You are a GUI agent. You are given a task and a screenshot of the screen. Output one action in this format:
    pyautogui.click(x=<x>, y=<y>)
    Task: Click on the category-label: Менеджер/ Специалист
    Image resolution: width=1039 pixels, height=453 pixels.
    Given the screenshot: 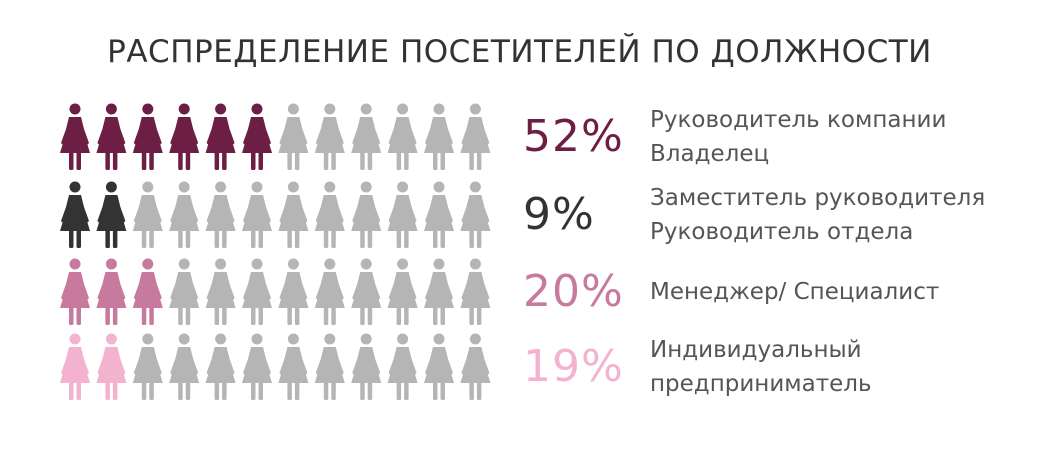 What is the action you would take?
    pyautogui.click(x=840, y=292)
    